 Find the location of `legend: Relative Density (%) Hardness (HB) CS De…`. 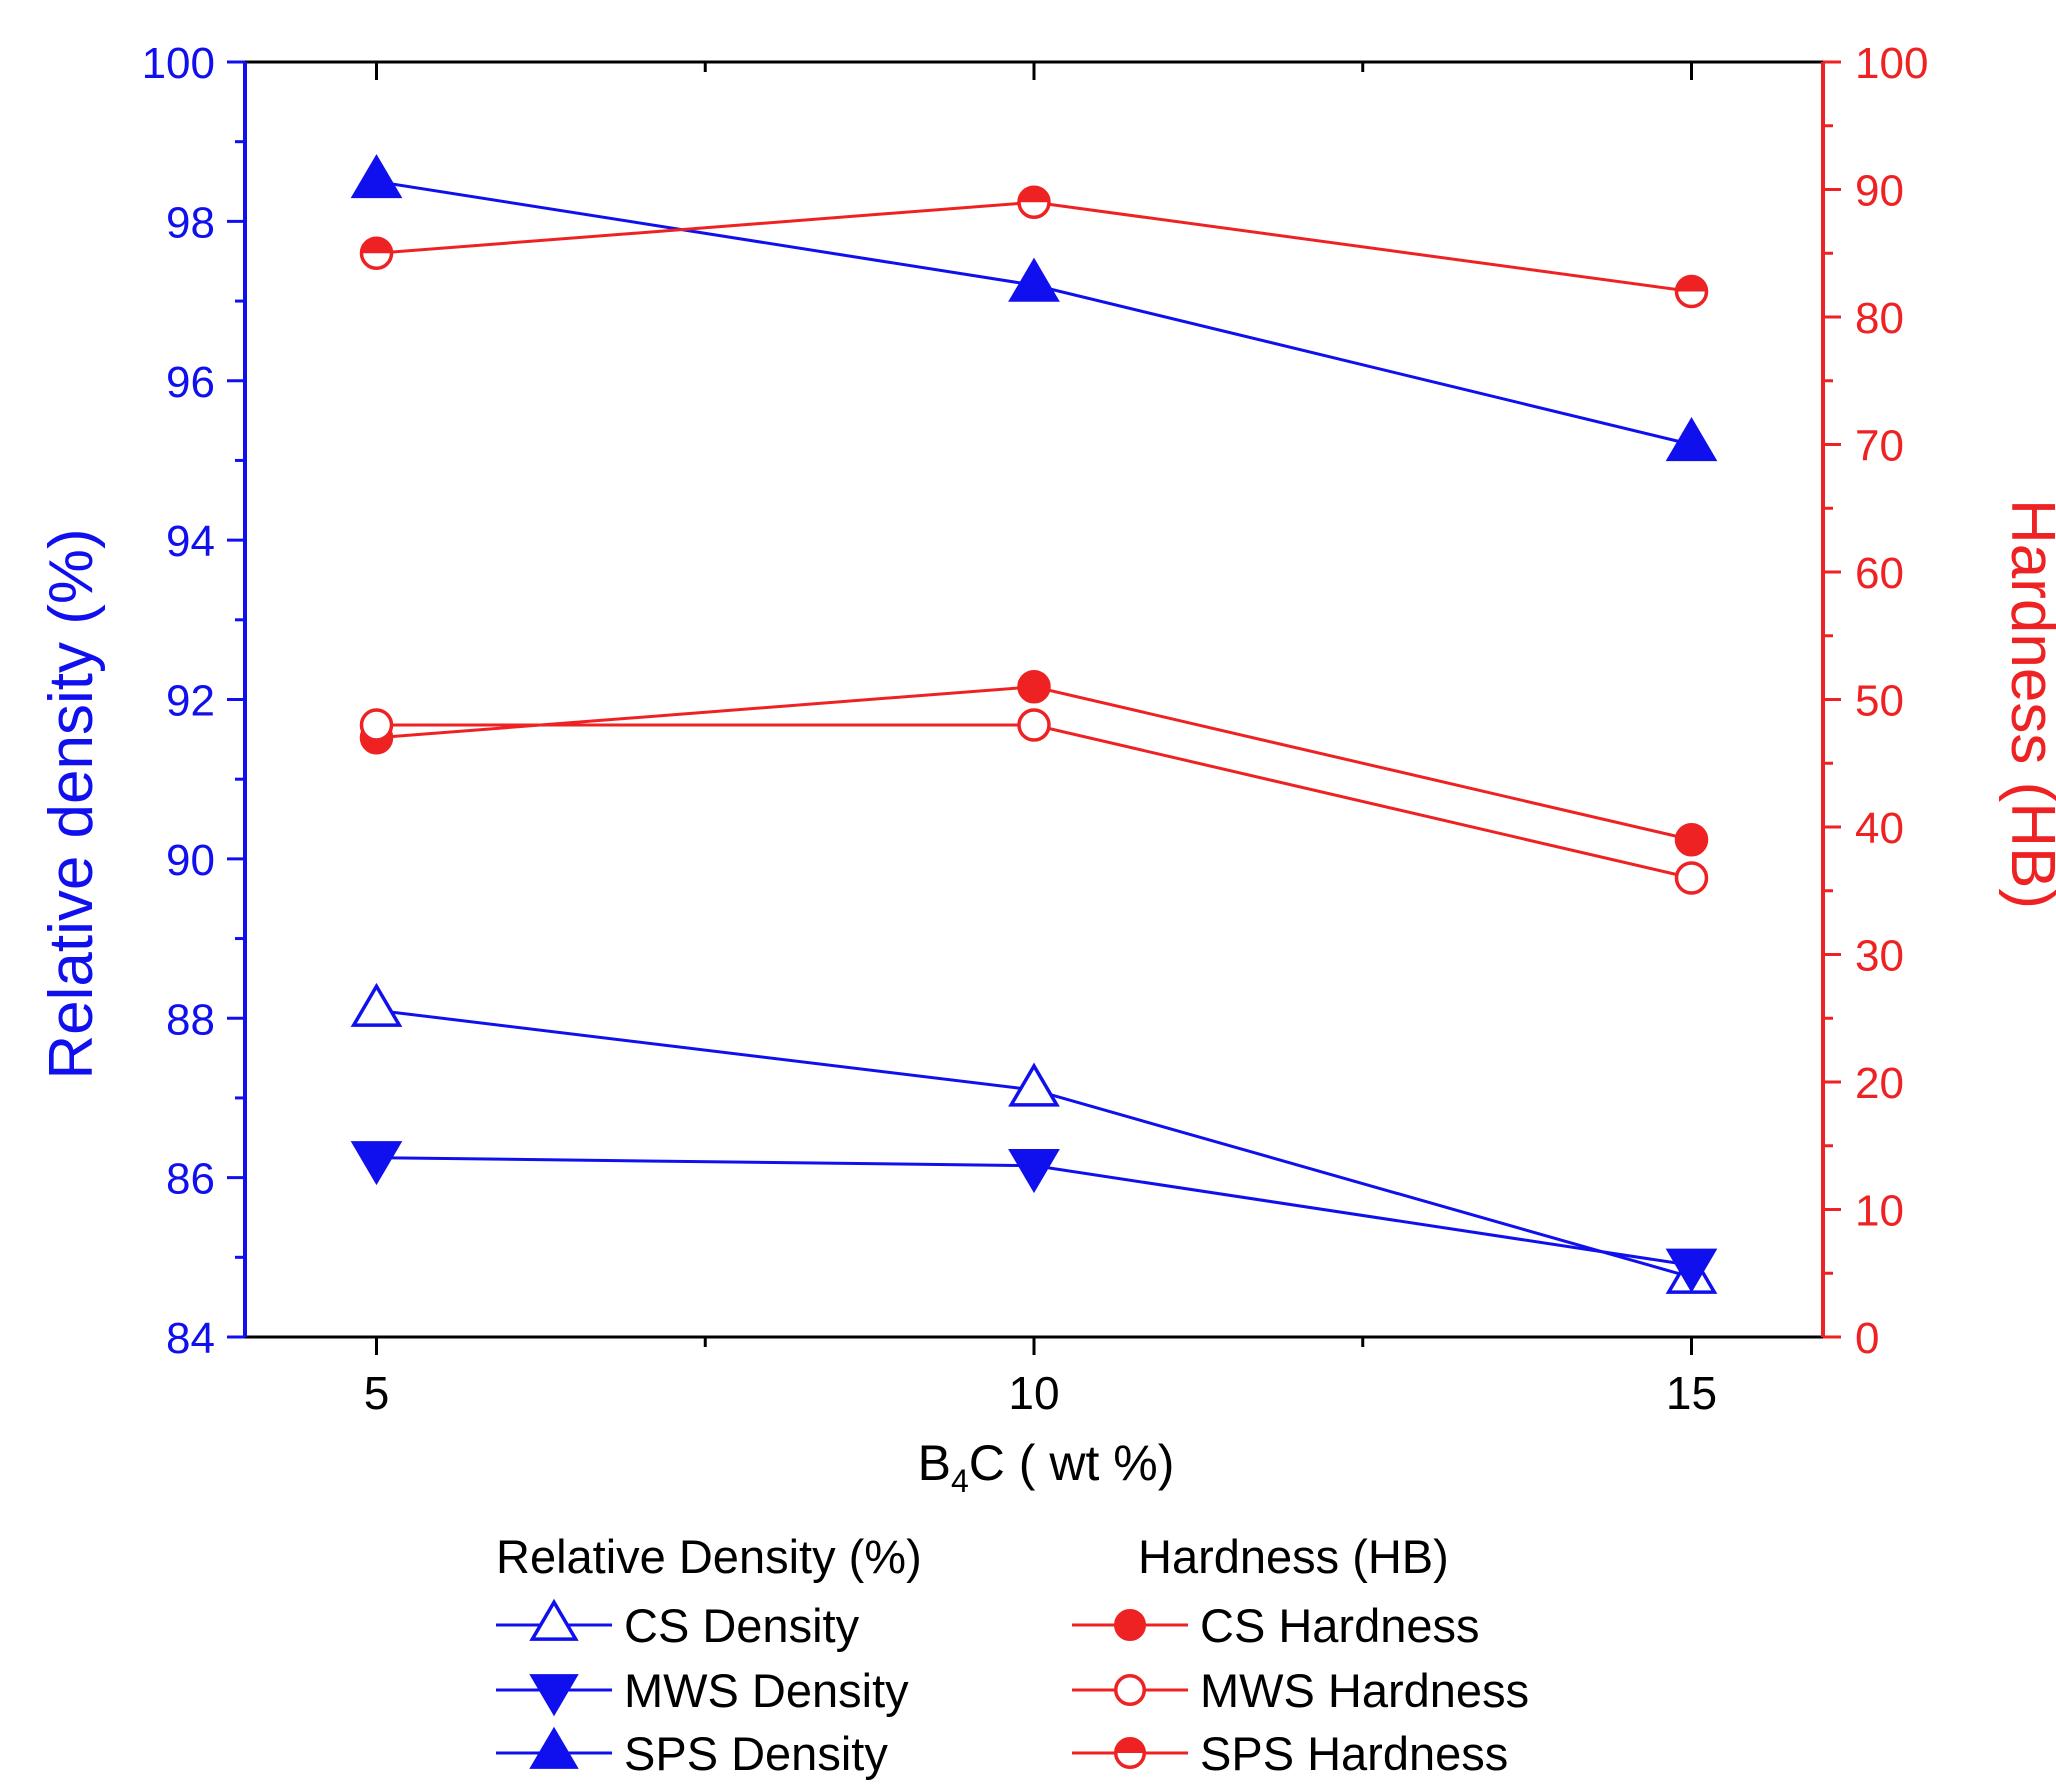

legend: Relative Density (%) Hardness (HB) CS De… is located at coordinates (1012, 1655).